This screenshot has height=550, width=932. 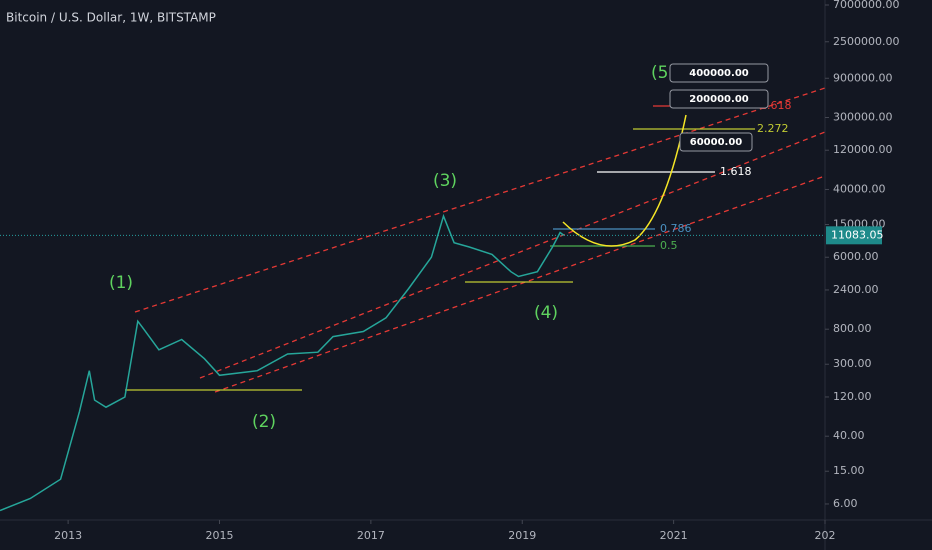 I want to click on callouts: 400000.00 200000.00 60000.00, so click(x=719, y=107).